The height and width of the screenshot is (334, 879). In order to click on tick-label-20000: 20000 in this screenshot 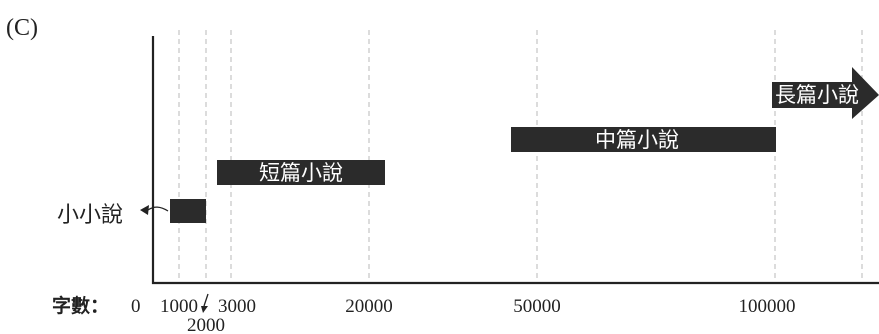, I will do `click(369, 306)`.